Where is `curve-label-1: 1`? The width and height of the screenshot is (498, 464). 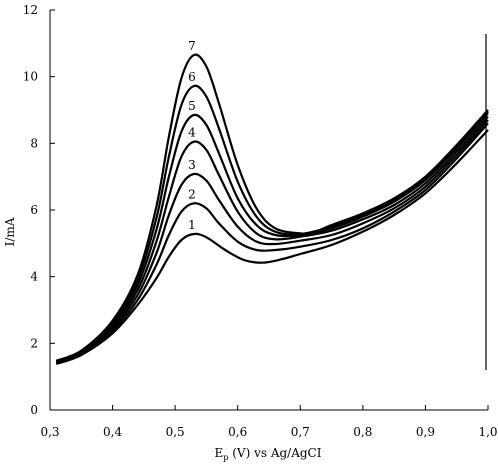 curve-label-1: 1 is located at coordinates (192, 225).